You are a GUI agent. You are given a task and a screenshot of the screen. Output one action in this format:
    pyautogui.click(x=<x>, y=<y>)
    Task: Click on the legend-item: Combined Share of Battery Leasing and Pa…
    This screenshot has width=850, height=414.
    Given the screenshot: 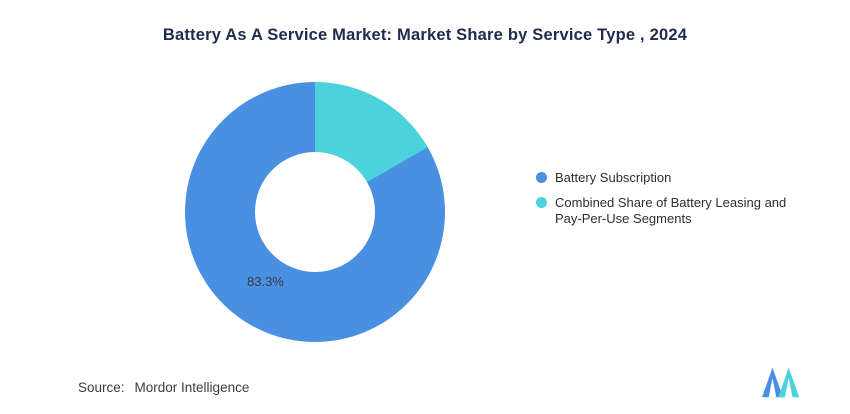 What is the action you would take?
    pyautogui.click(x=670, y=211)
    